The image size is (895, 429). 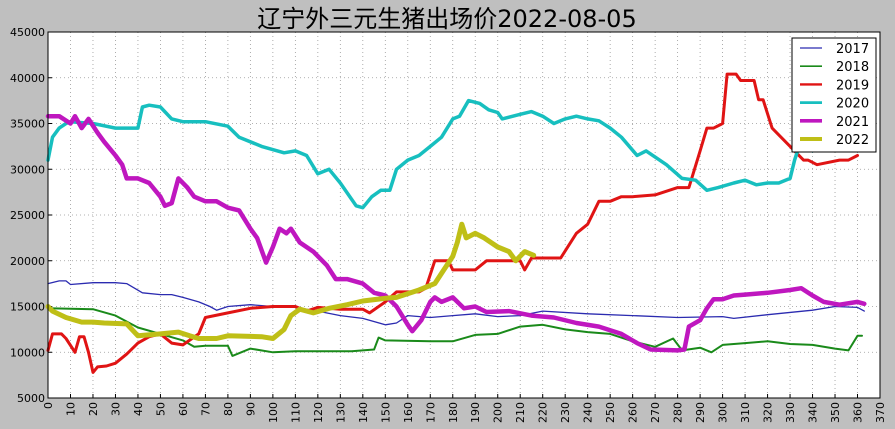 I want to click on x-tick-label: 110, so click(x=295, y=412).